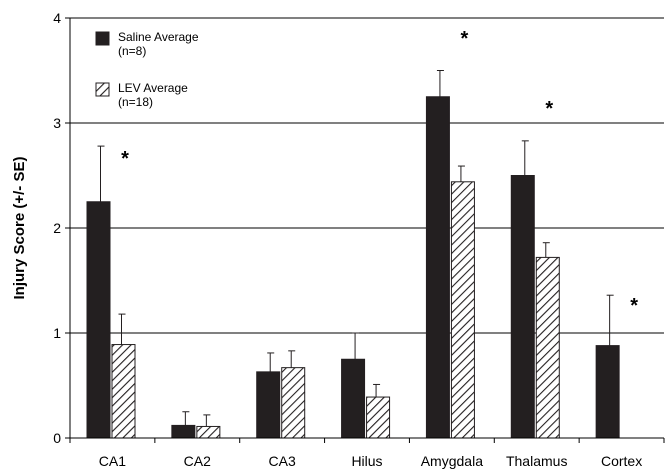 The height and width of the screenshot is (470, 666). Describe the element at coordinates (282, 461) in the screenshot. I see `x-tick-label: CA3` at that location.